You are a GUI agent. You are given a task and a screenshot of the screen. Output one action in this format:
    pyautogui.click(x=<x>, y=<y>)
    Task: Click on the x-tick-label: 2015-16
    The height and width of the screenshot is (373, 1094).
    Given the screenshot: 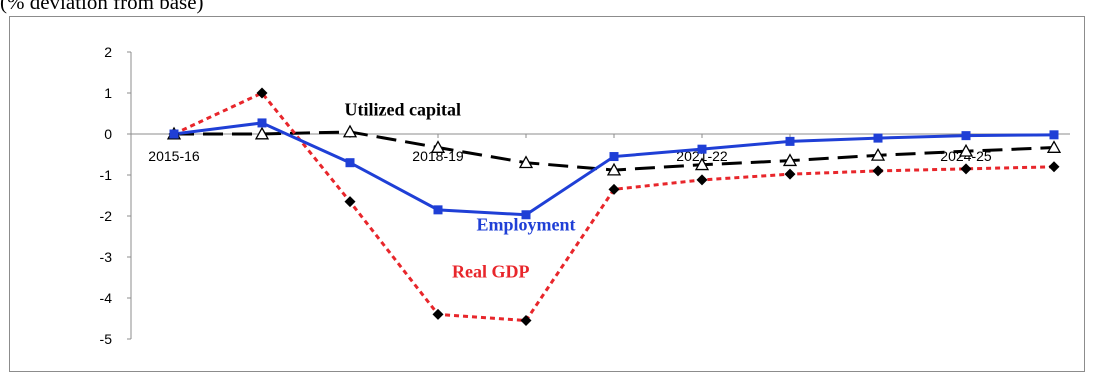 What is the action you would take?
    pyautogui.click(x=174, y=156)
    